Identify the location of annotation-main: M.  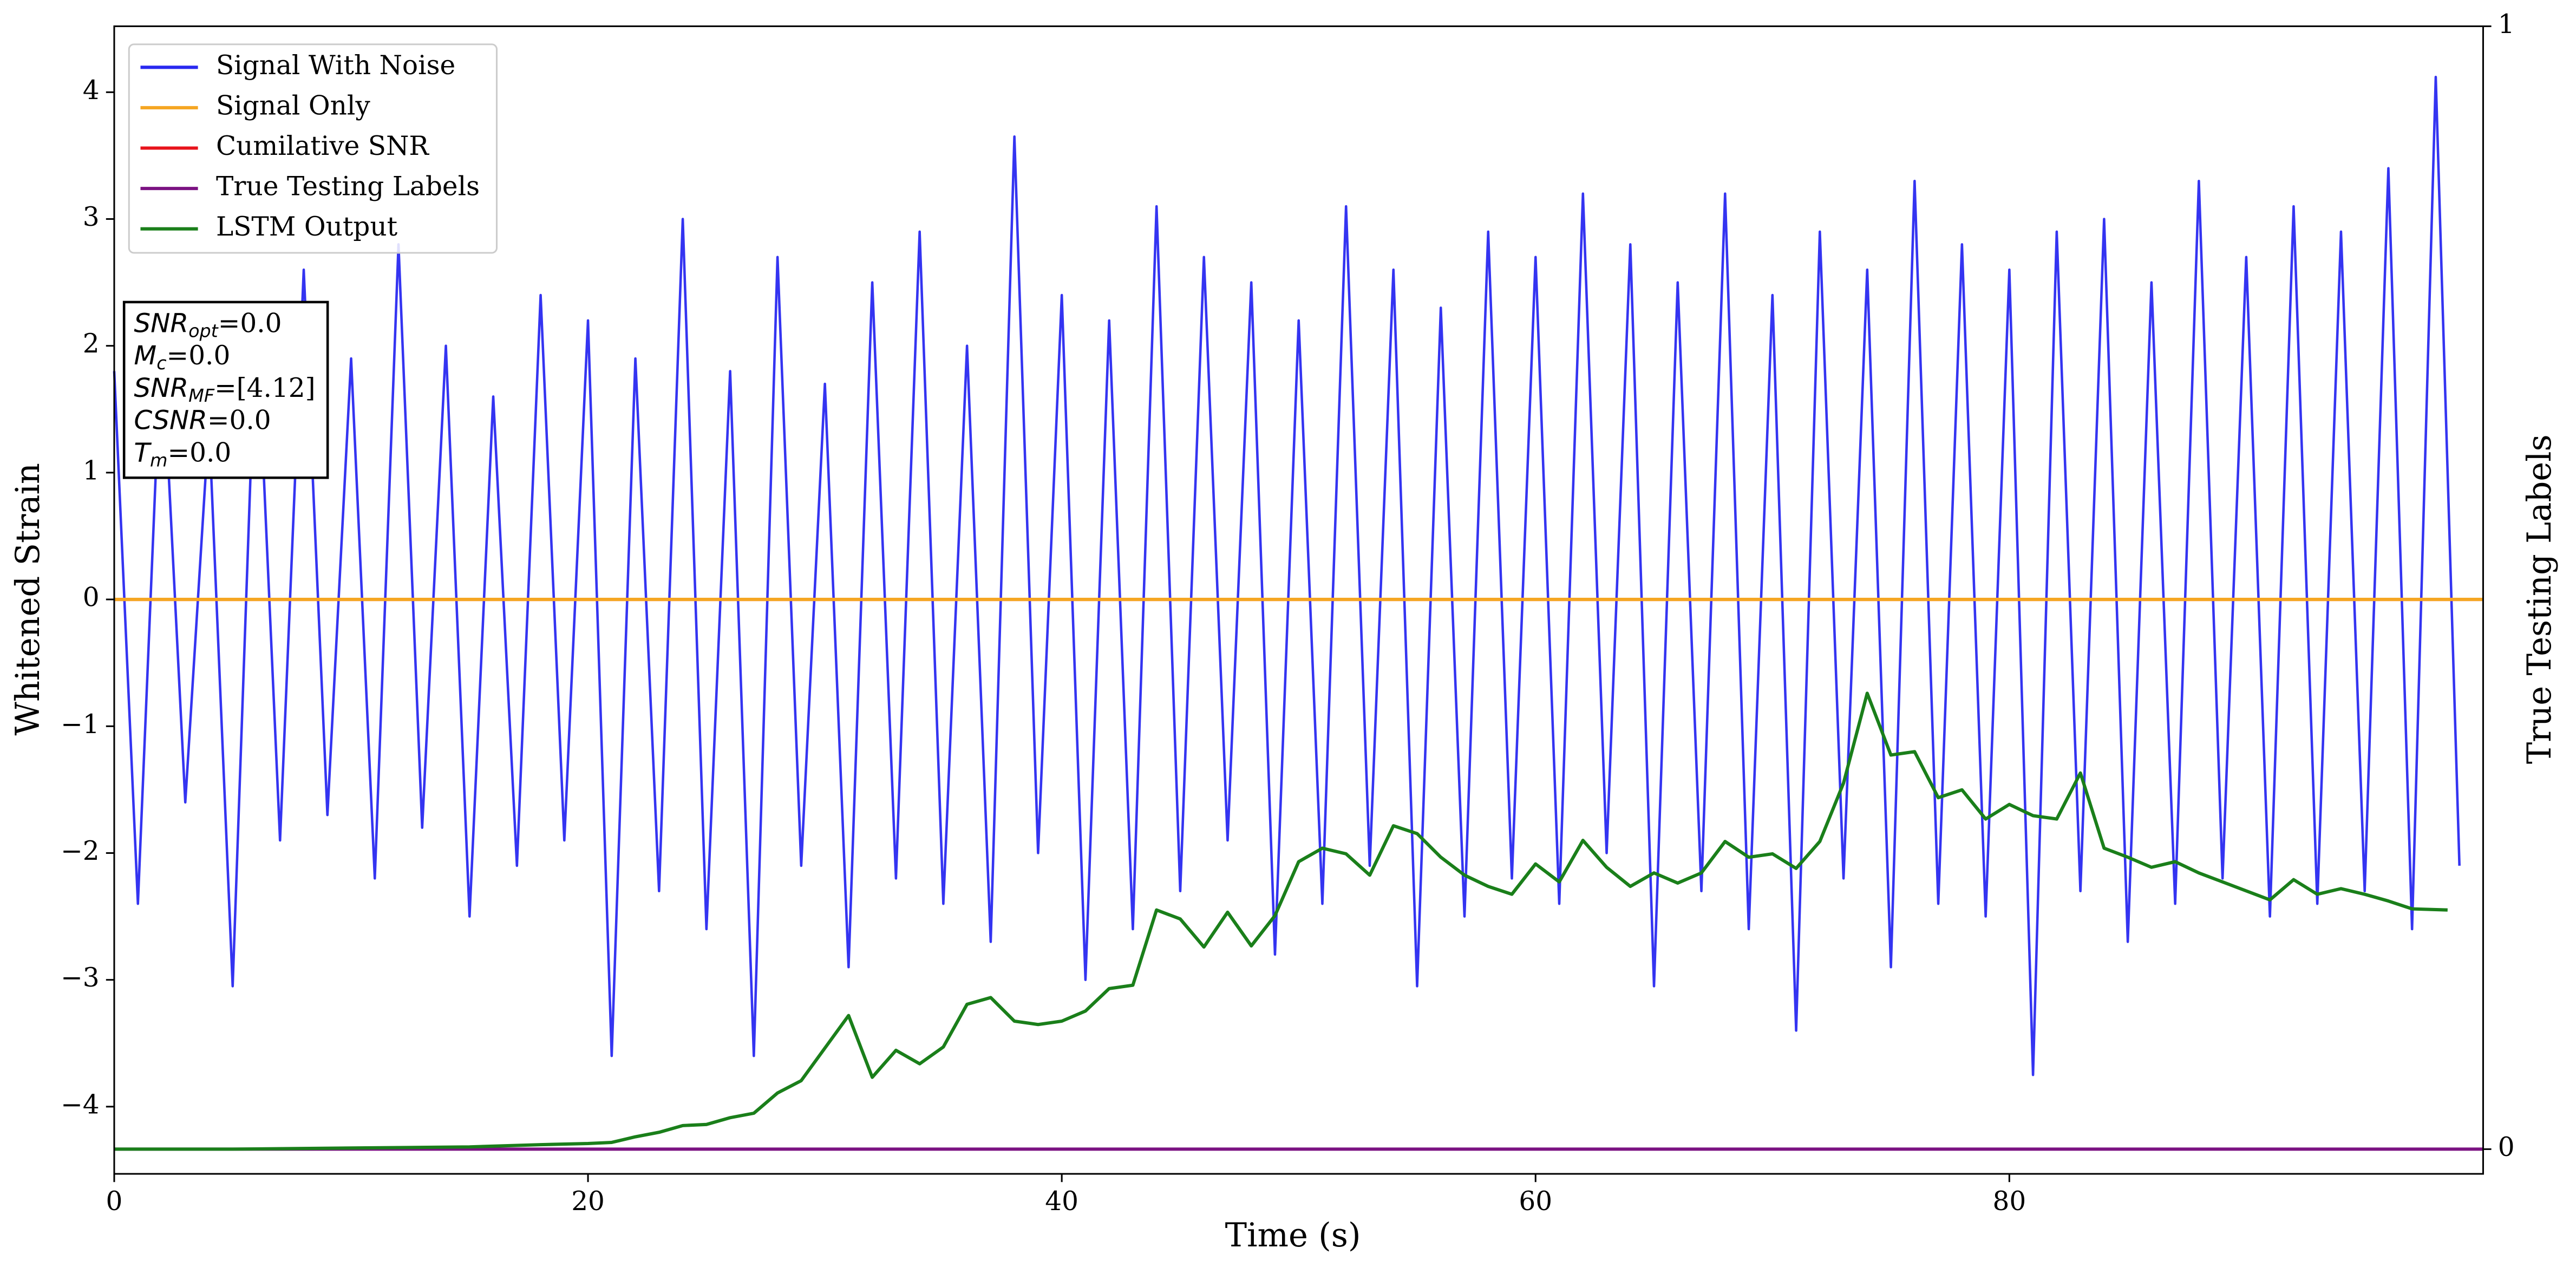
(145, 356).